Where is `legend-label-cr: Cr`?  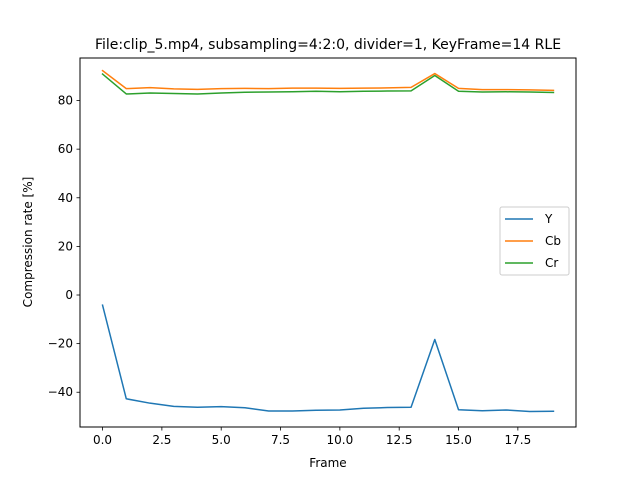 legend-label-cr: Cr is located at coordinates (551, 263).